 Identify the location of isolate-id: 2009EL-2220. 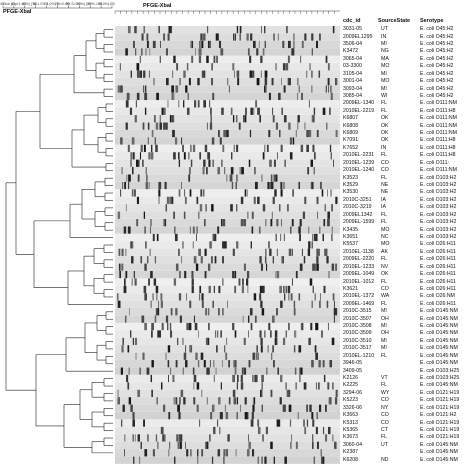
(359, 259).